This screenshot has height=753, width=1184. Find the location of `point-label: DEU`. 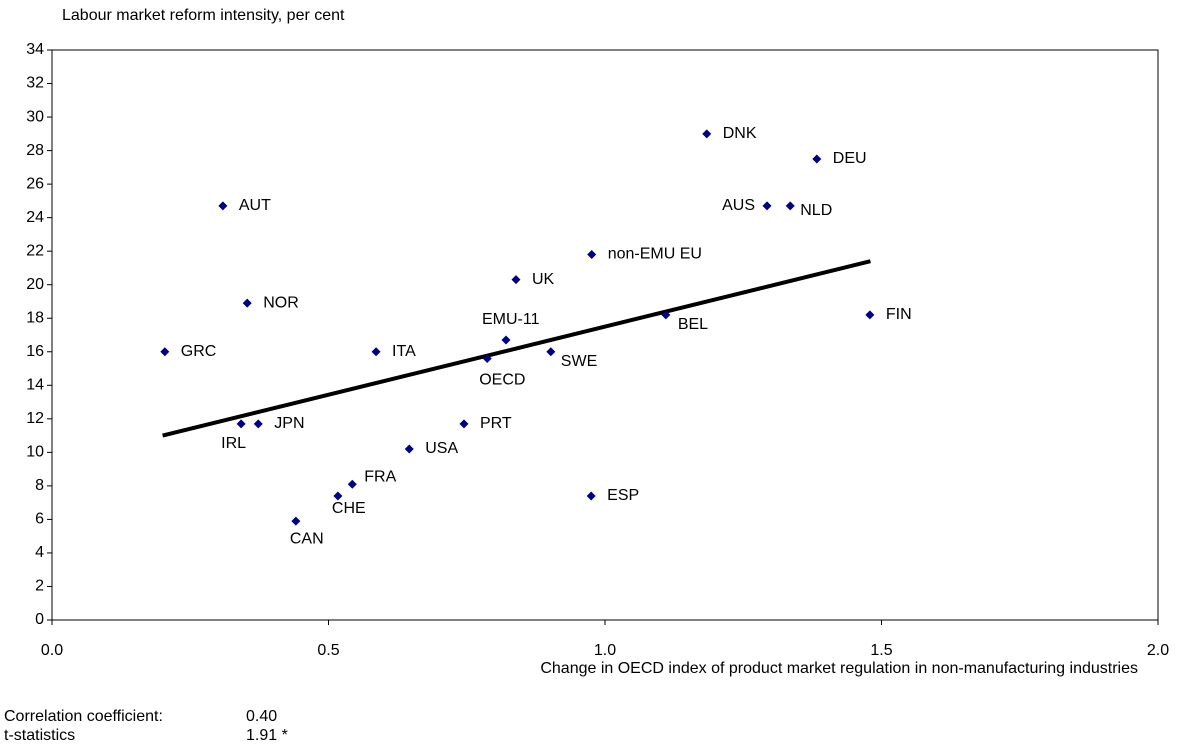

point-label: DEU is located at coordinates (850, 158).